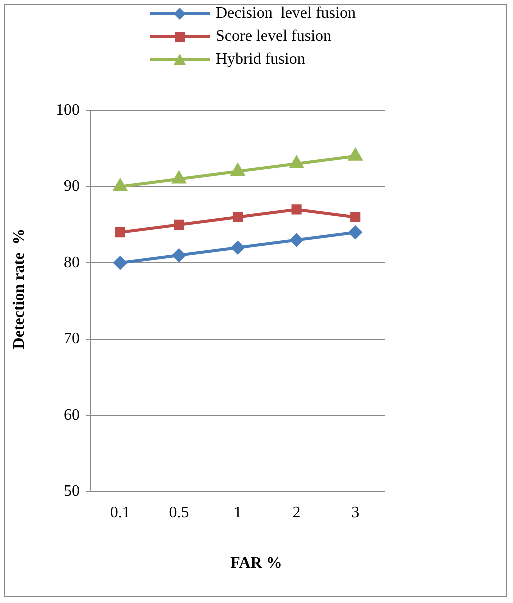 This screenshot has width=513, height=603. I want to click on y-tick-label: 50, so click(72, 491).